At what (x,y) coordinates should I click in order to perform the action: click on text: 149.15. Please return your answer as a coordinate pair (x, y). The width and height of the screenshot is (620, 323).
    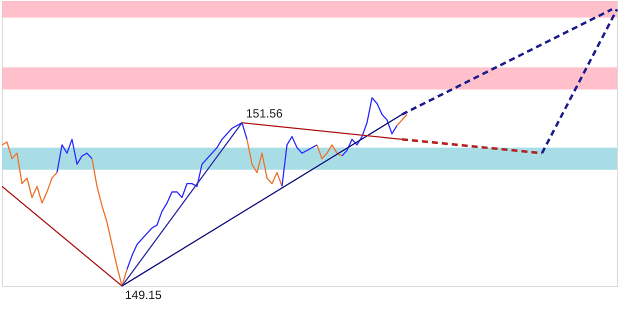
    Looking at the image, I should click on (143, 295).